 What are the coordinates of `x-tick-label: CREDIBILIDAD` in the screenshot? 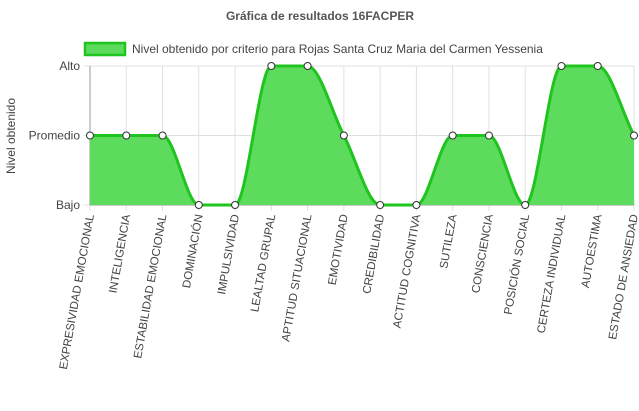 It's located at (374, 253).